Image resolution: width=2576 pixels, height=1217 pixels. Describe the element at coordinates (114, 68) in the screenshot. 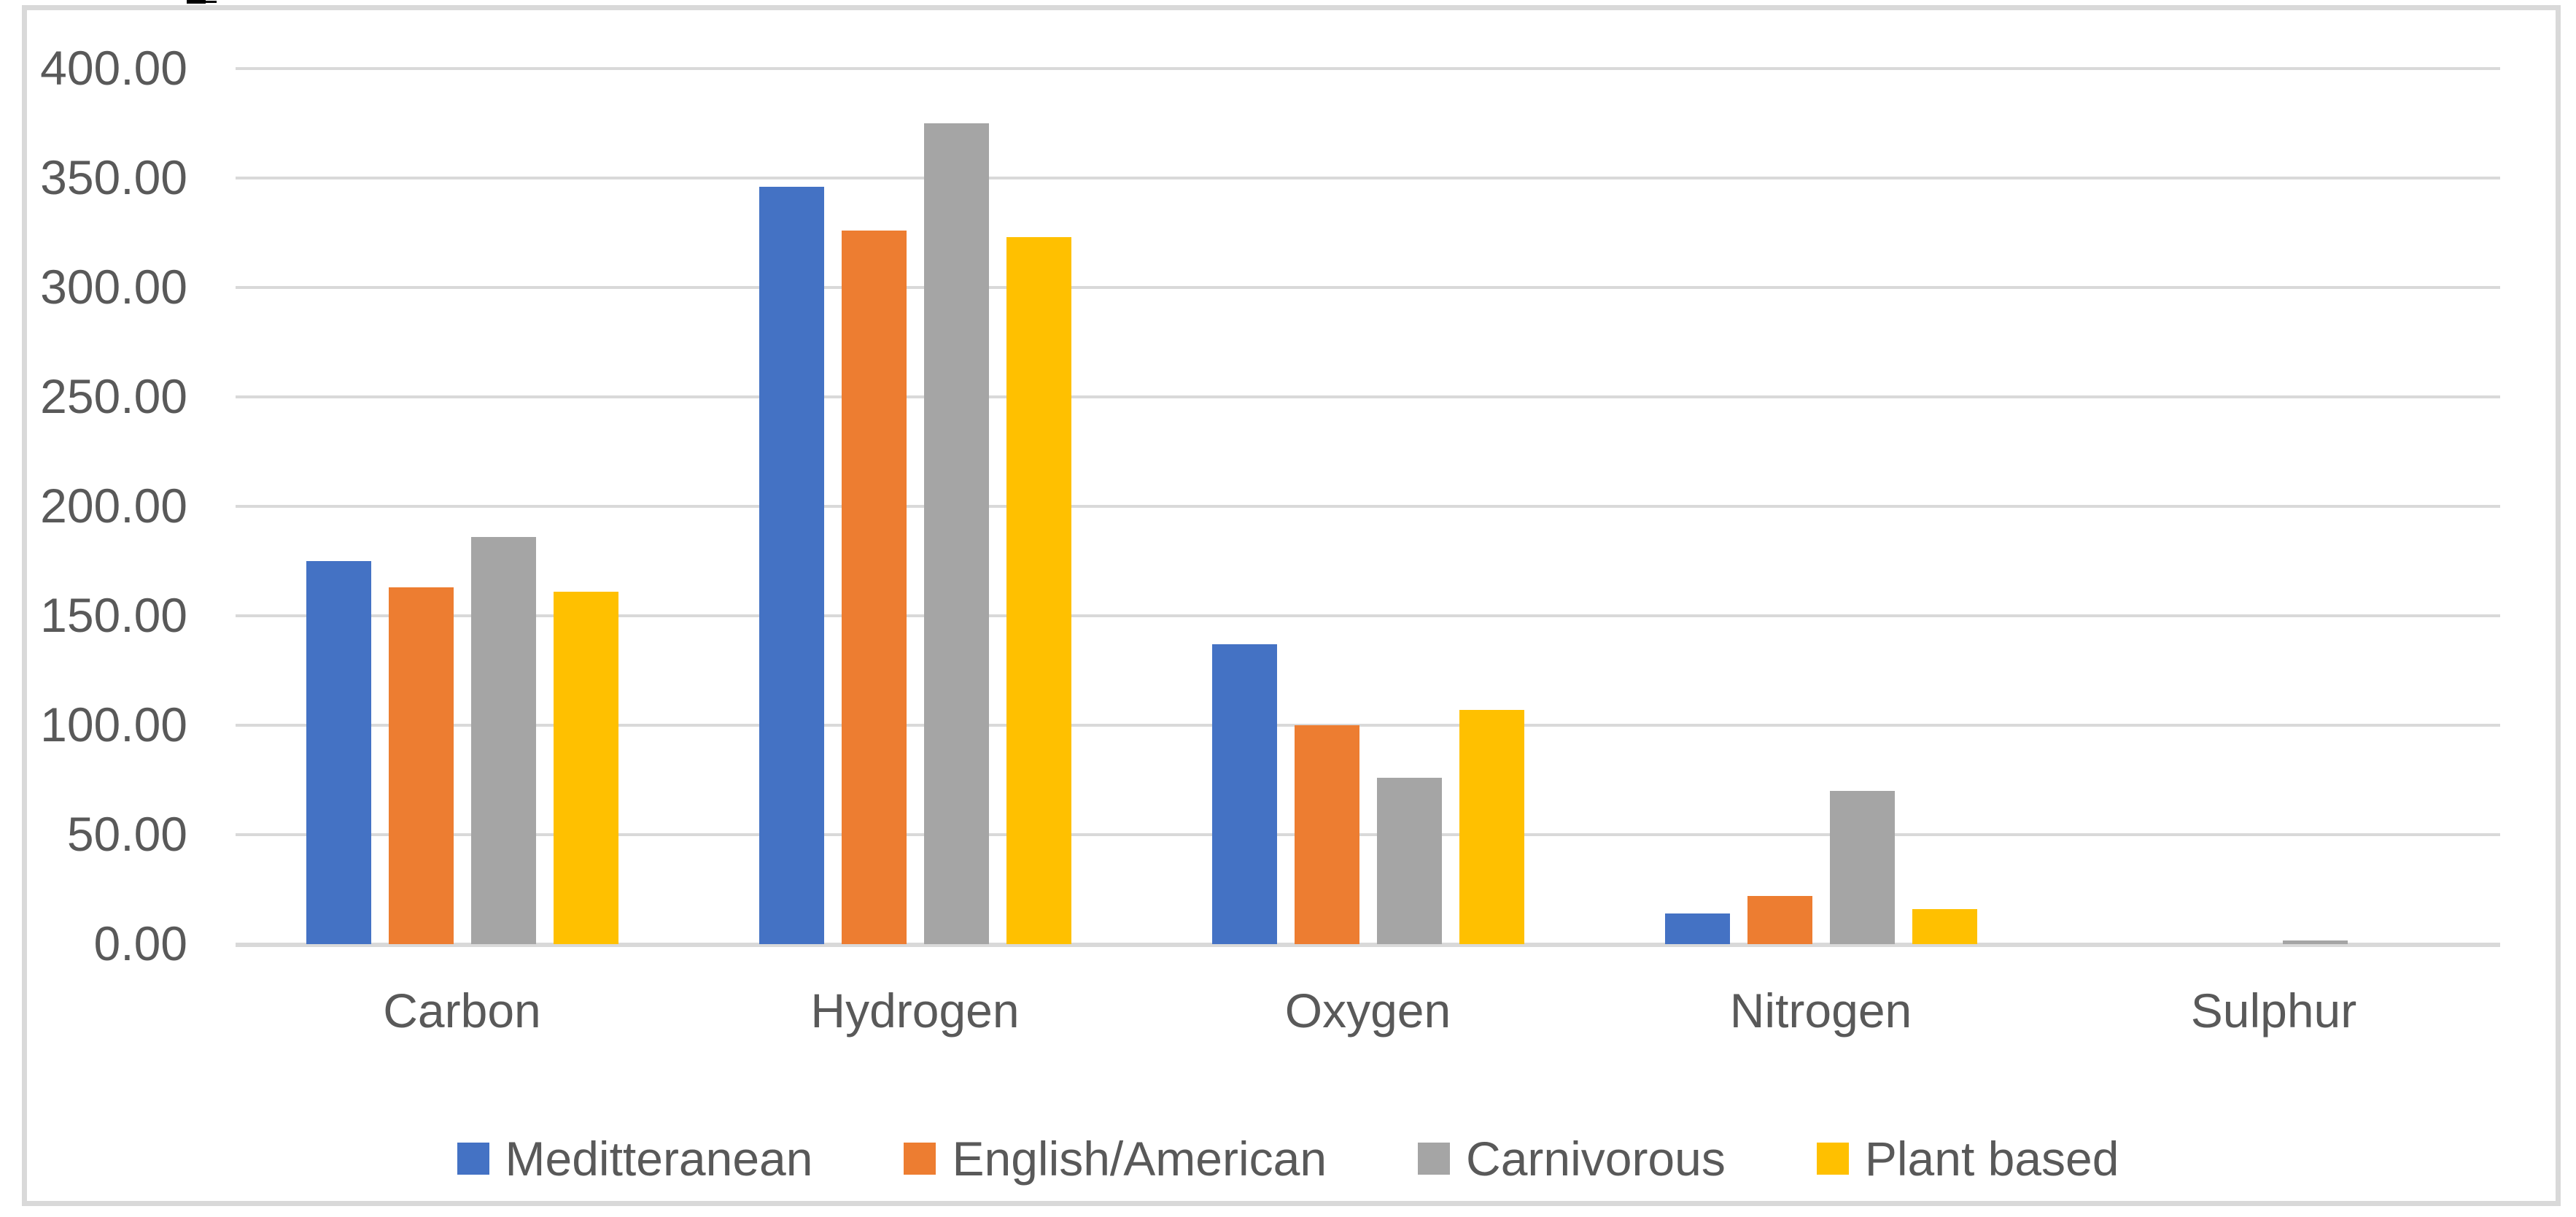

I see `y-tick-label-400: 400.00` at that location.